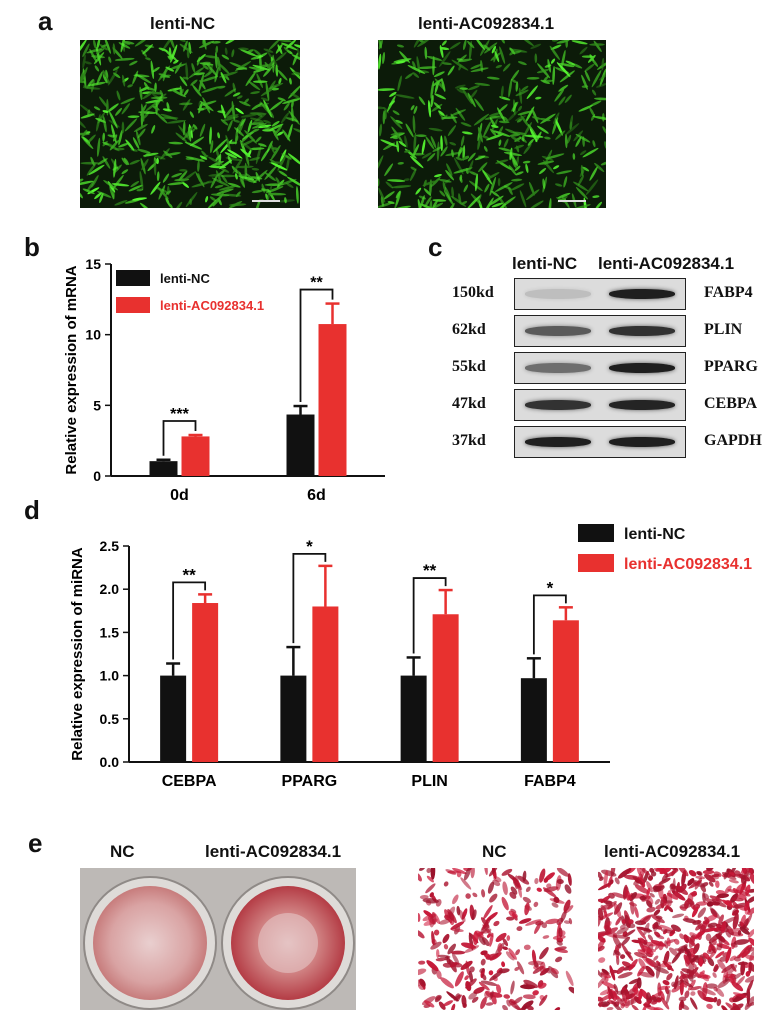 The image size is (768, 1024). What do you see at coordinates (179, 495) in the screenshot?
I see `x-tick-label: 0d` at bounding box center [179, 495].